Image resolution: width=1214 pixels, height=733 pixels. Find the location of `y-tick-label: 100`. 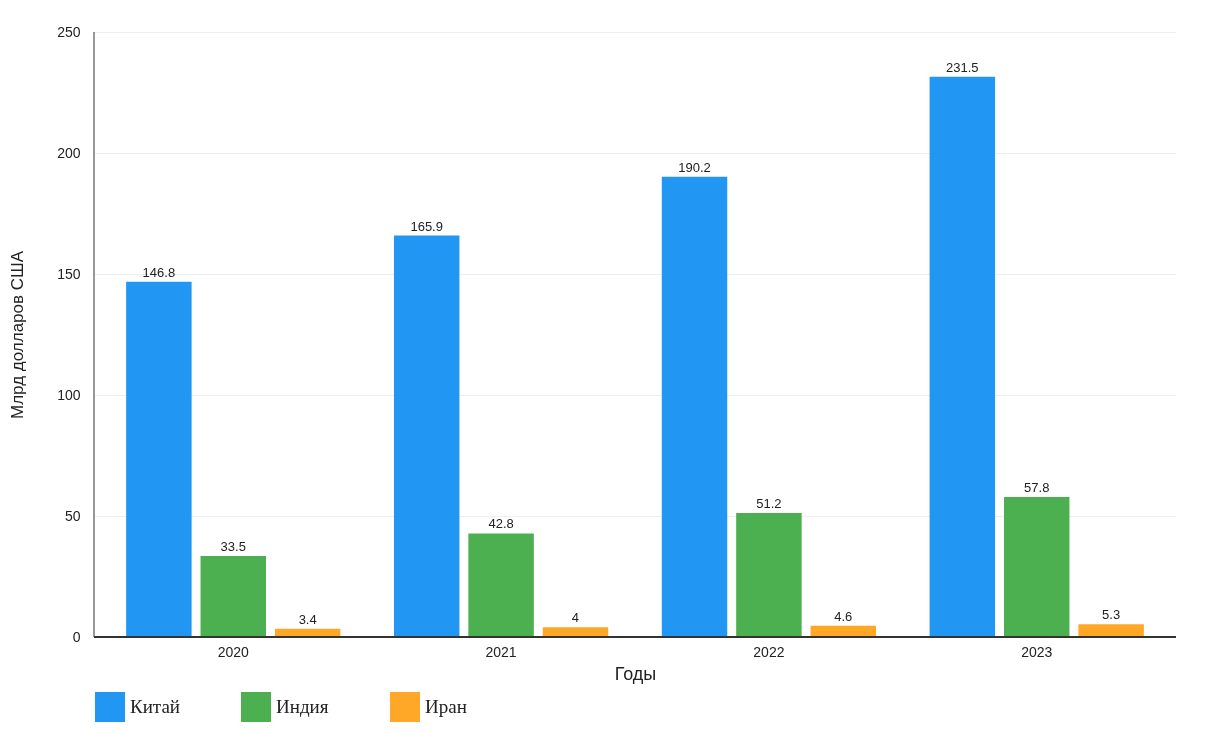

y-tick-label: 100 is located at coordinates (69, 394).